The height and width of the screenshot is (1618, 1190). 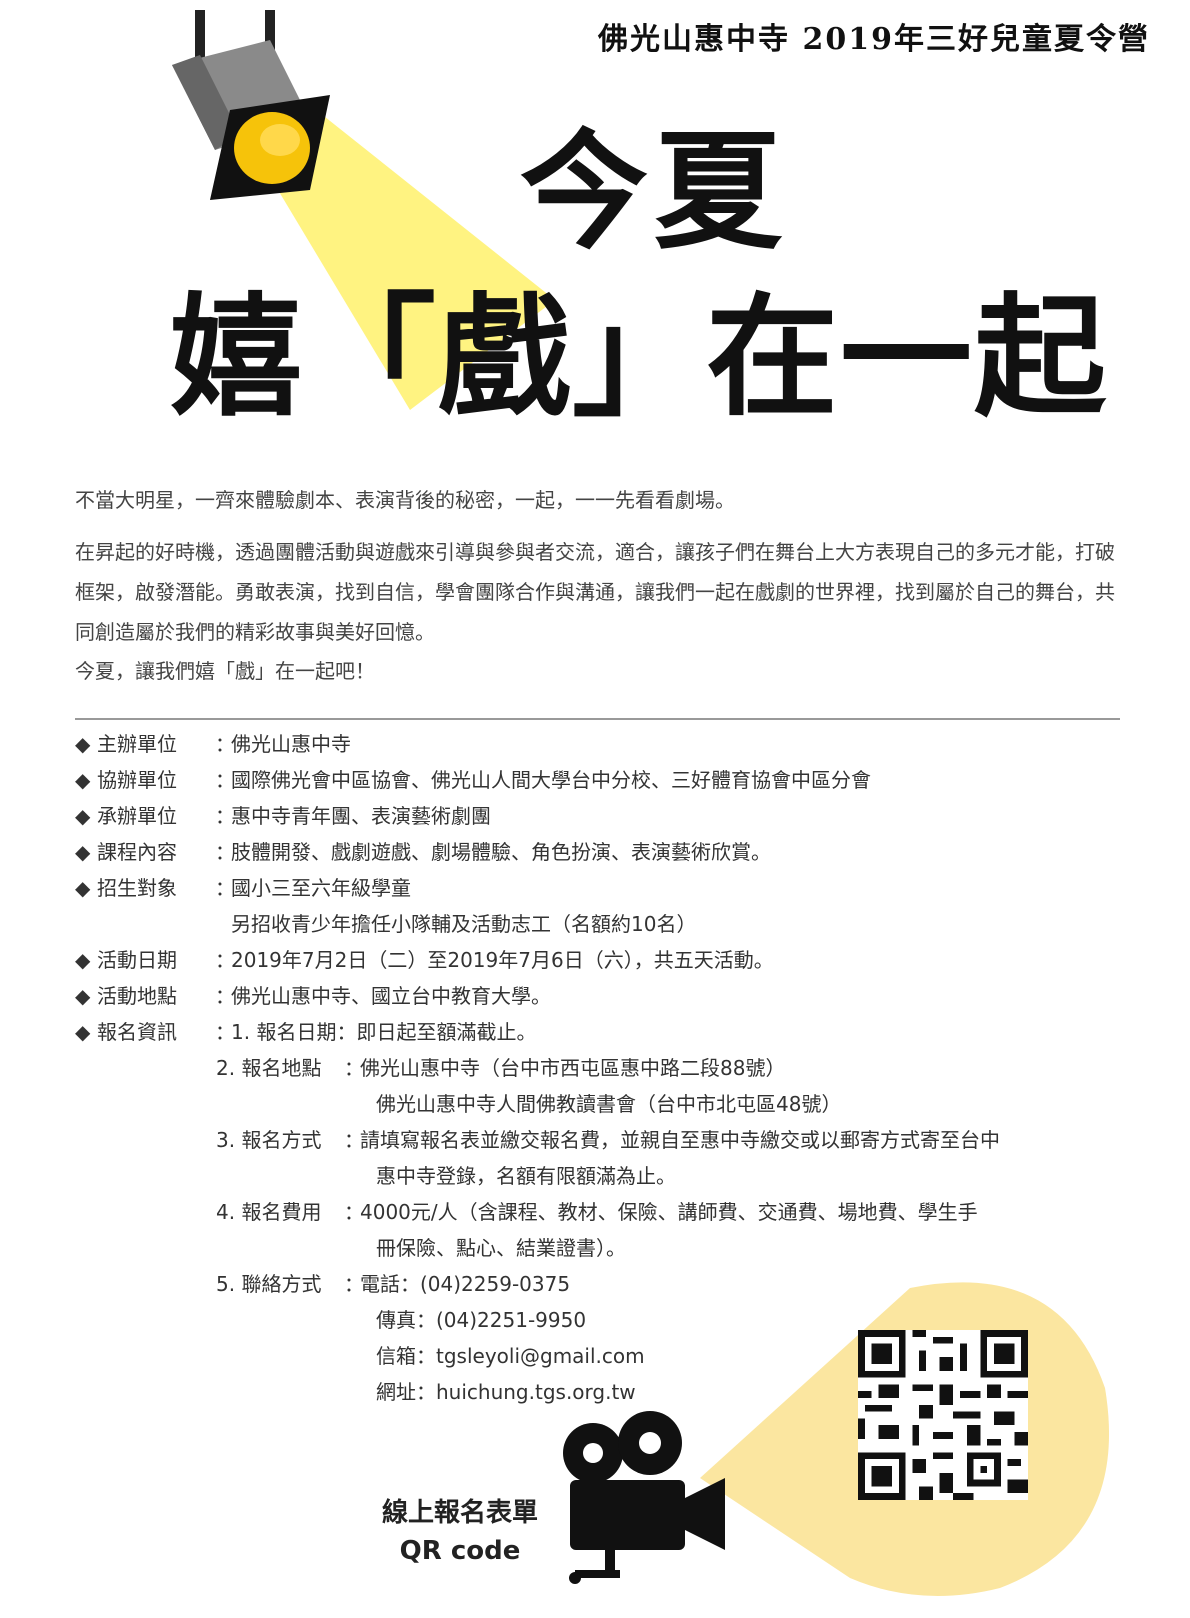 What do you see at coordinates (405, 500) in the screenshot?
I see `intro-paragraph-1: 不當大明星，一齊來體驗劇本、表演背後的秘密，一起，一一先看看劇場。` at bounding box center [405, 500].